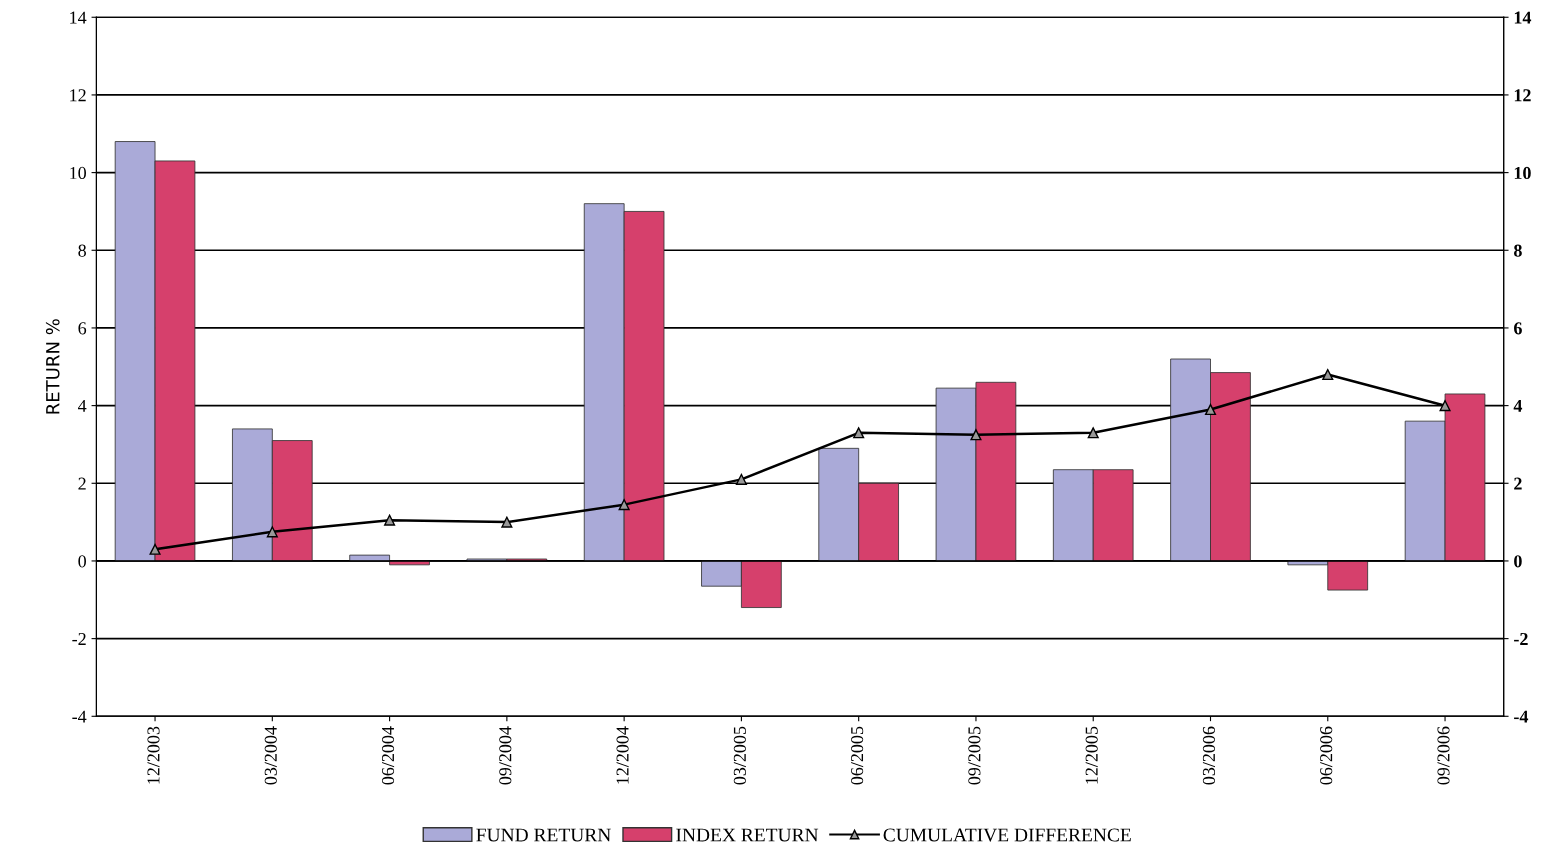 This screenshot has height=863, width=1555. Describe the element at coordinates (1521, 716) in the screenshot. I see `y2-tick-label: -4` at that location.